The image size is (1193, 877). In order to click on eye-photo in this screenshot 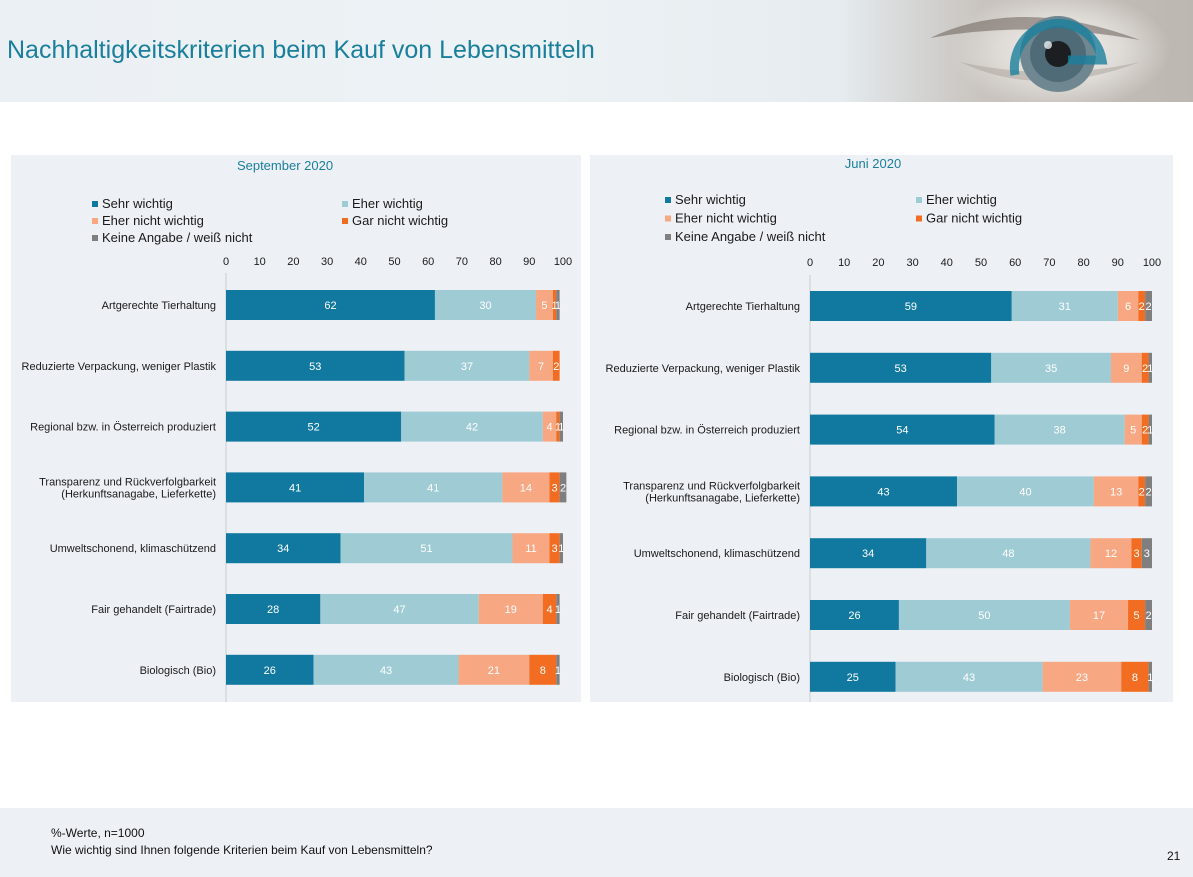, I will do `click(1016, 51)`.